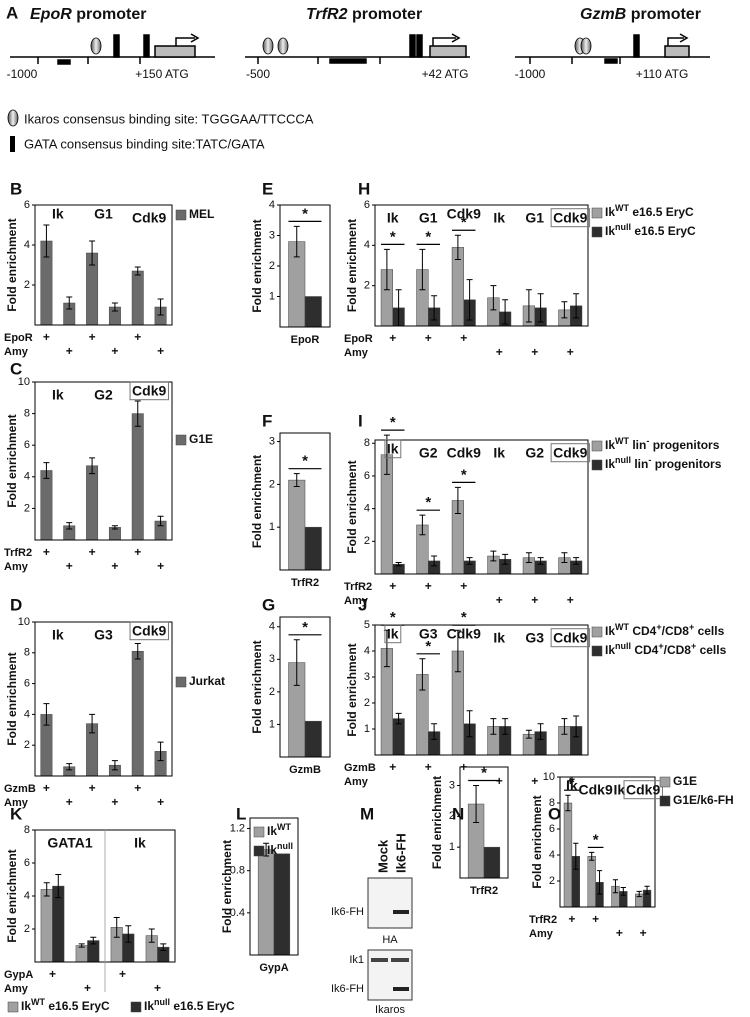  What do you see at coordinates (103, 635) in the screenshot?
I see `group-label: G3` at bounding box center [103, 635].